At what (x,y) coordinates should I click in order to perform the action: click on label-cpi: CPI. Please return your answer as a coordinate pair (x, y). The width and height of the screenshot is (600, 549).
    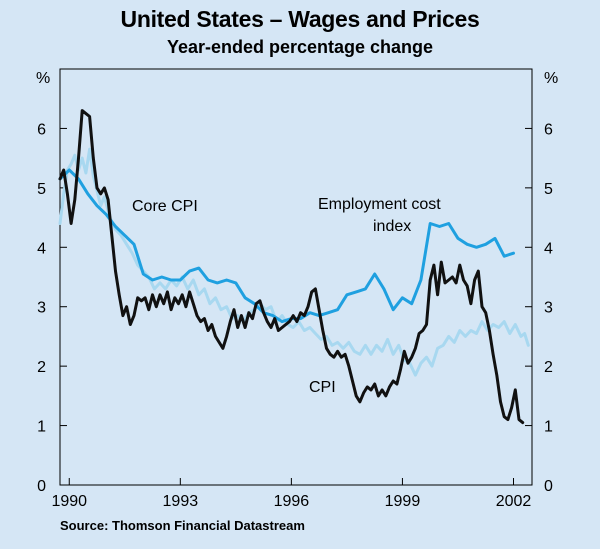
    Looking at the image, I should click on (322, 387).